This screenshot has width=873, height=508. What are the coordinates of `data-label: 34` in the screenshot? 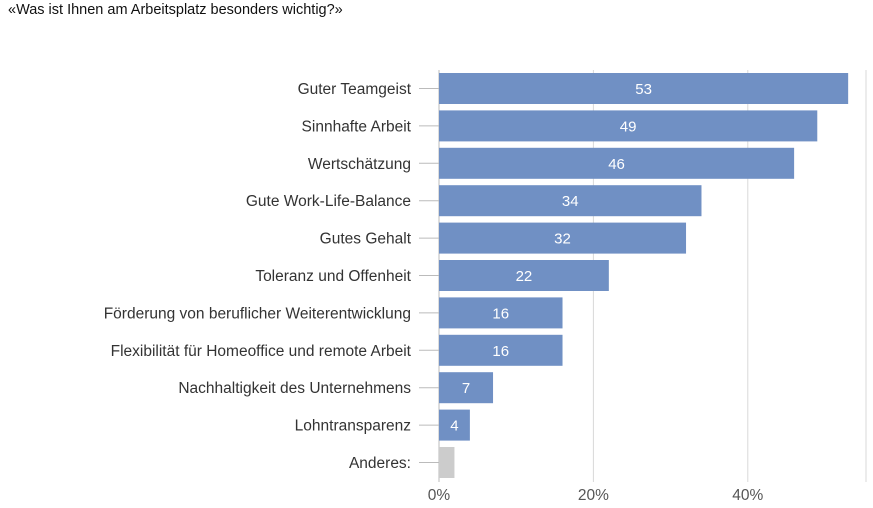 It's located at (570, 201).